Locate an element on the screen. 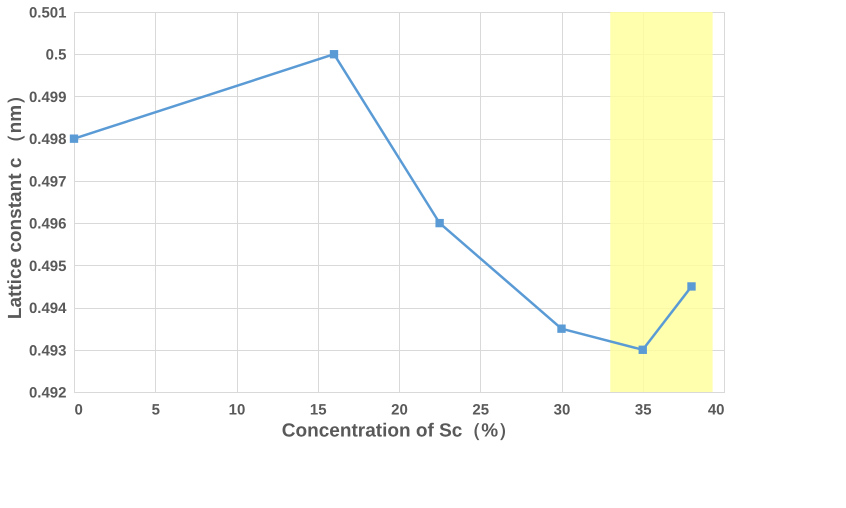  y-tick-label: 0.497 is located at coordinates (47, 181).